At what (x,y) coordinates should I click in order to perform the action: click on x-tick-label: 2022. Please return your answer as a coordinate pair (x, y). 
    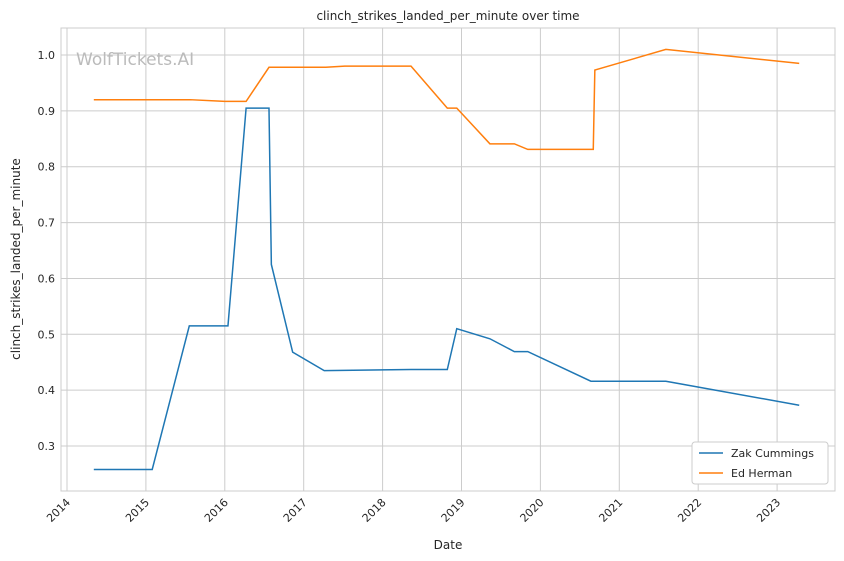
    Looking at the image, I should click on (689, 510).